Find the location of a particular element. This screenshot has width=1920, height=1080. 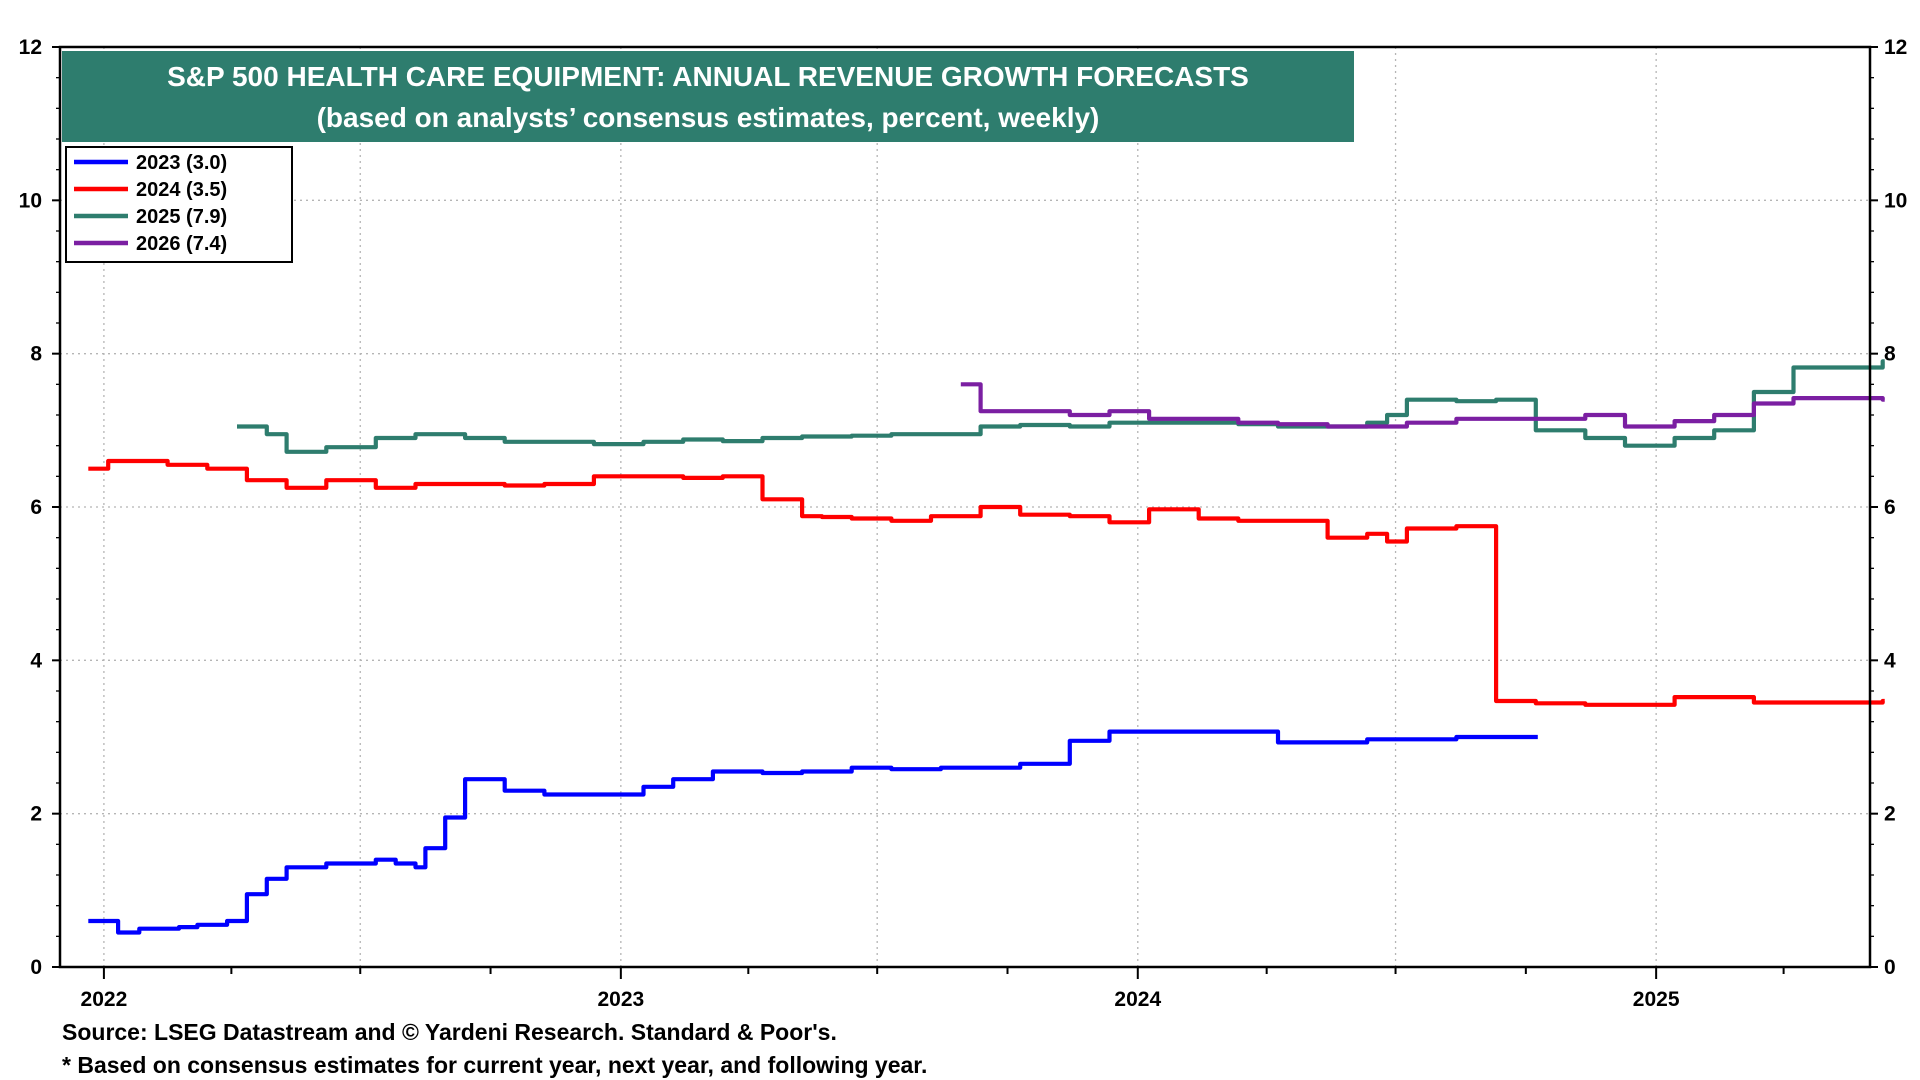

ytick-label-right: 10 is located at coordinates (1895, 200).